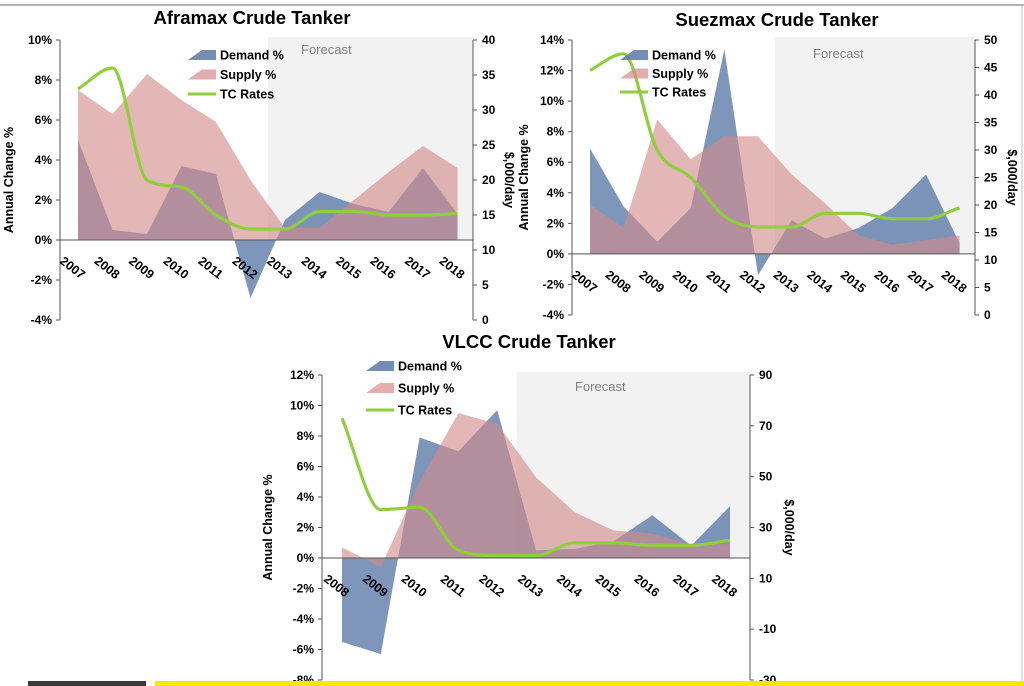 The width and height of the screenshot is (1024, 686). What do you see at coordinates (279, 268) in the screenshot?
I see `x-tick-label: 2013` at bounding box center [279, 268].